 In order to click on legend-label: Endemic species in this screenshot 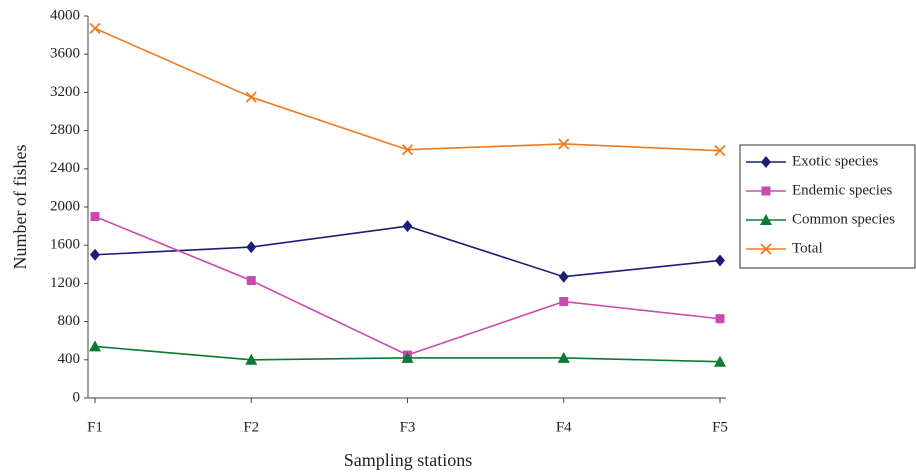, I will do `click(842, 190)`.